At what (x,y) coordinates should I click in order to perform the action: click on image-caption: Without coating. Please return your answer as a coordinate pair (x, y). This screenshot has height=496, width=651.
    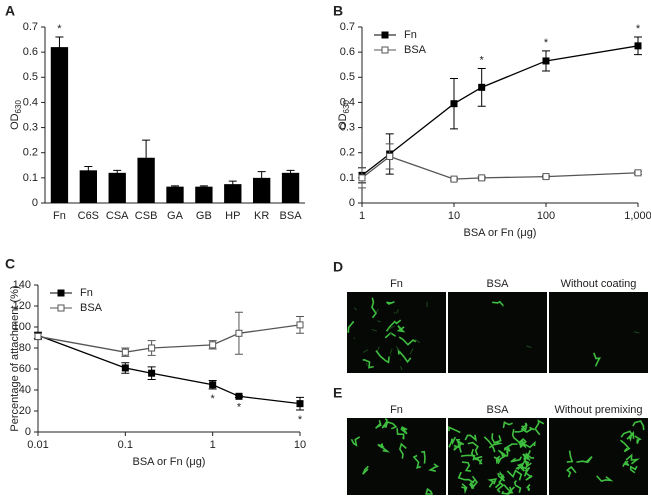
    Looking at the image, I should click on (599, 284).